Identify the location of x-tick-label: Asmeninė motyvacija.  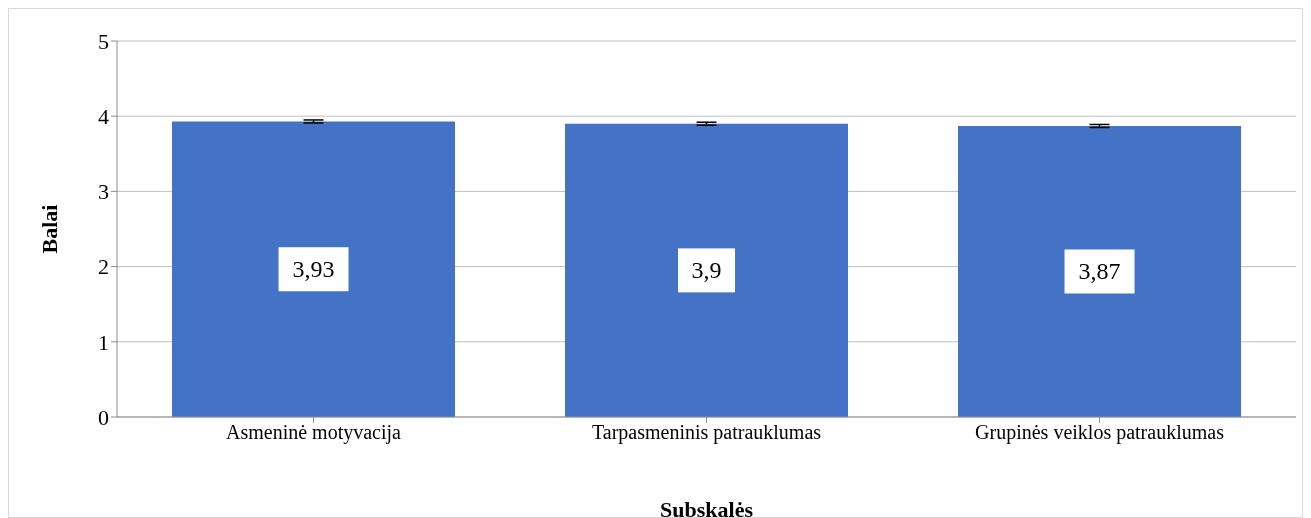
(314, 433).